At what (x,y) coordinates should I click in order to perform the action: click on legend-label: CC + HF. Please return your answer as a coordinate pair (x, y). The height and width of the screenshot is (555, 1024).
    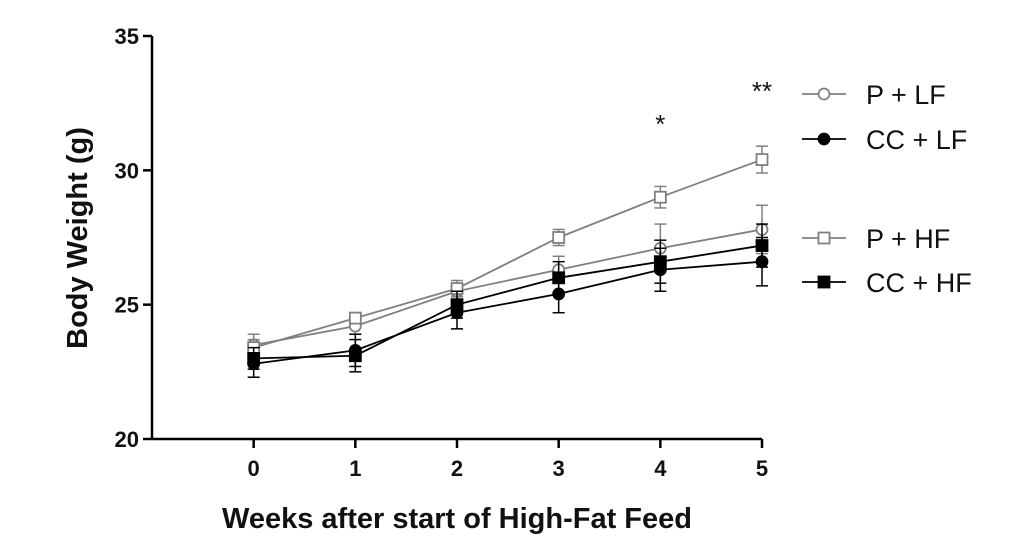
    Looking at the image, I should click on (919, 283).